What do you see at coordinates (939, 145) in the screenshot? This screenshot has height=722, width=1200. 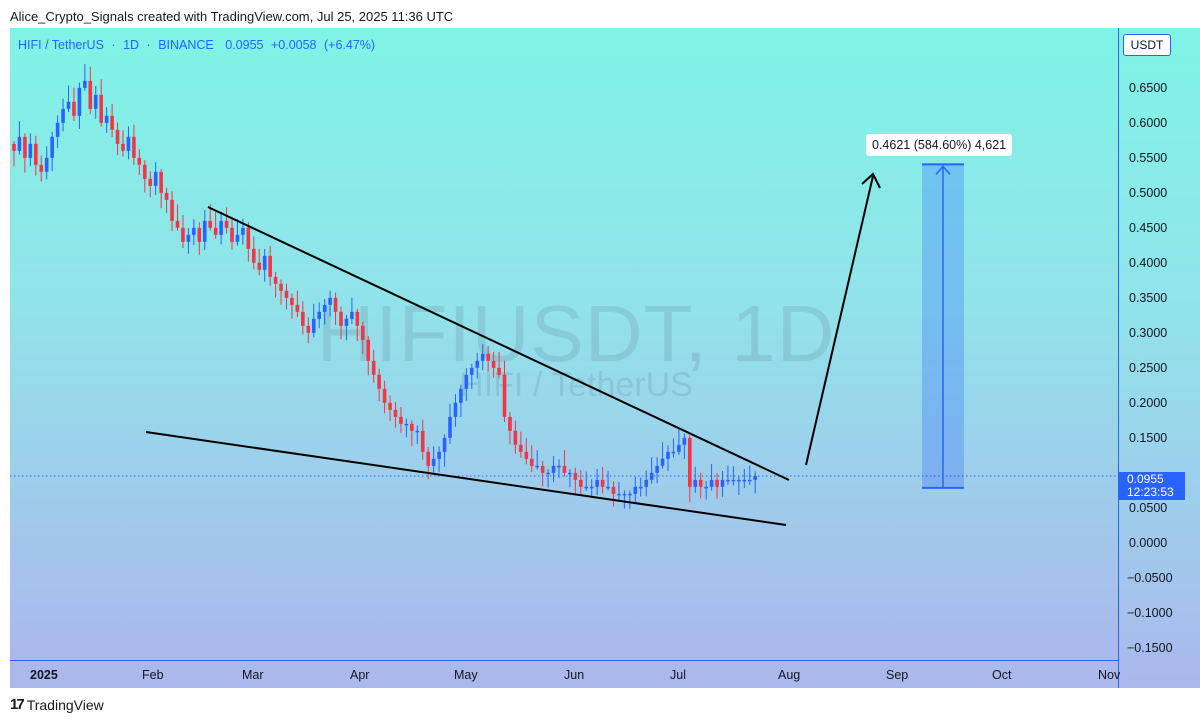 I see `price-range-label: 0.4621 (584.60%) 4,621` at bounding box center [939, 145].